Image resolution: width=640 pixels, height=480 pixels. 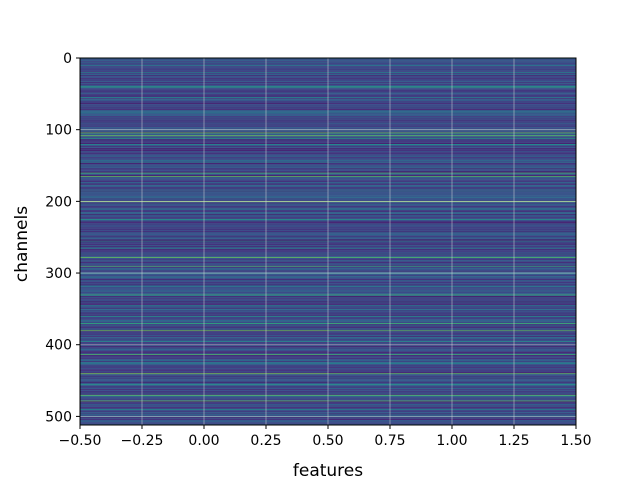 What do you see at coordinates (389, 441) in the screenshot?
I see `x-tick-label: 0.75` at bounding box center [389, 441].